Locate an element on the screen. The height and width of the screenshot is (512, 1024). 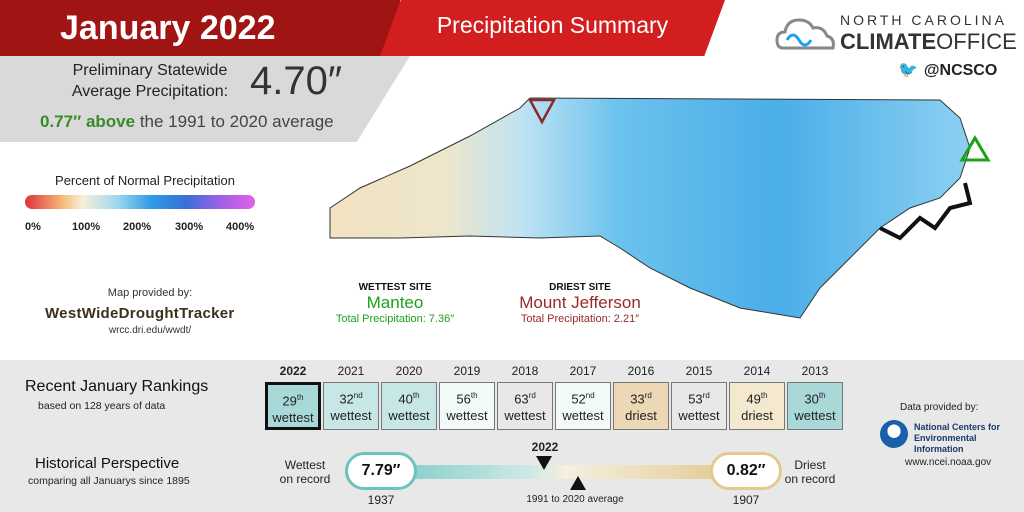
statewide-label-line1: Preliminary Statewide is located at coordinates (150, 70).